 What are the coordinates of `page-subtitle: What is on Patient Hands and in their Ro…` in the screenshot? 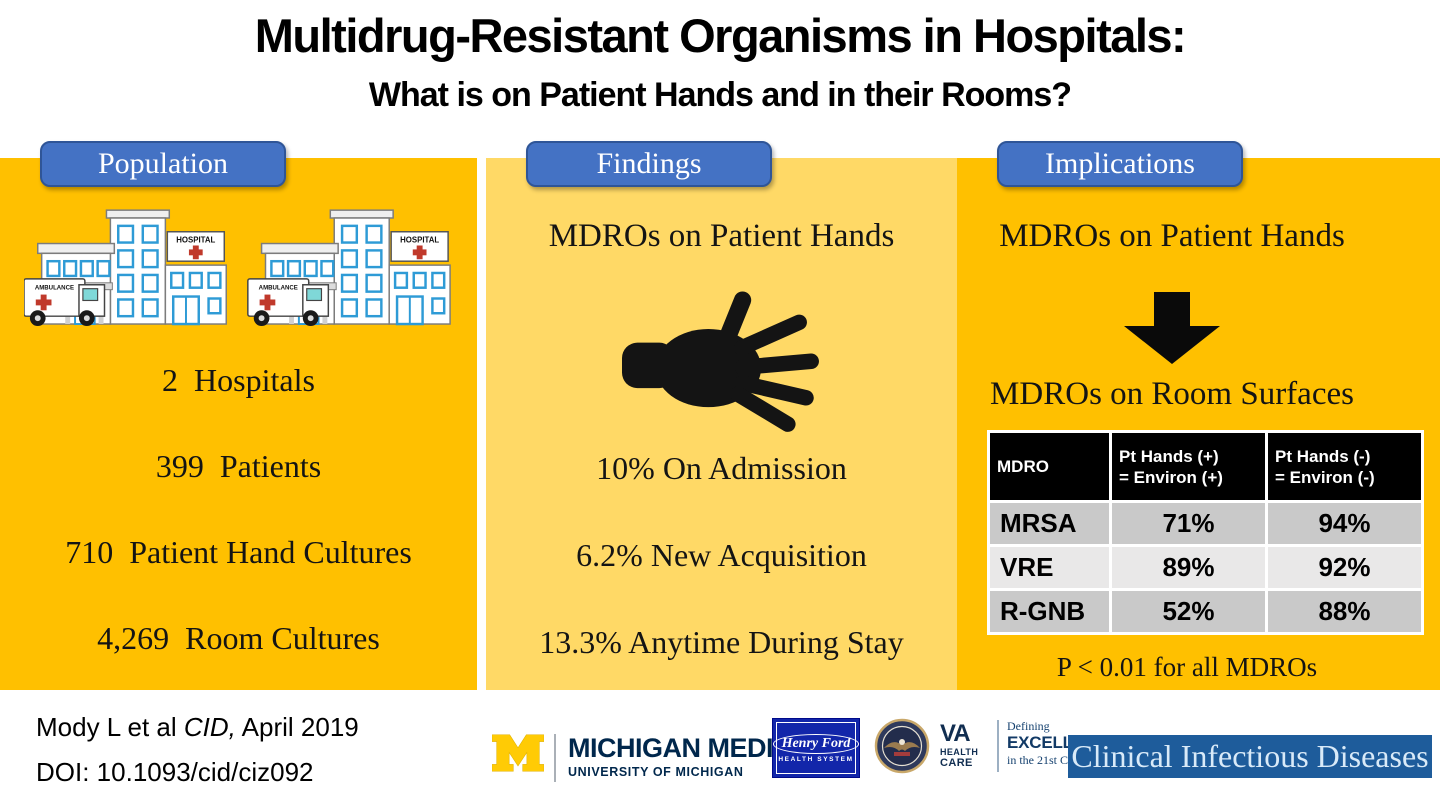 It's located at (720, 95).